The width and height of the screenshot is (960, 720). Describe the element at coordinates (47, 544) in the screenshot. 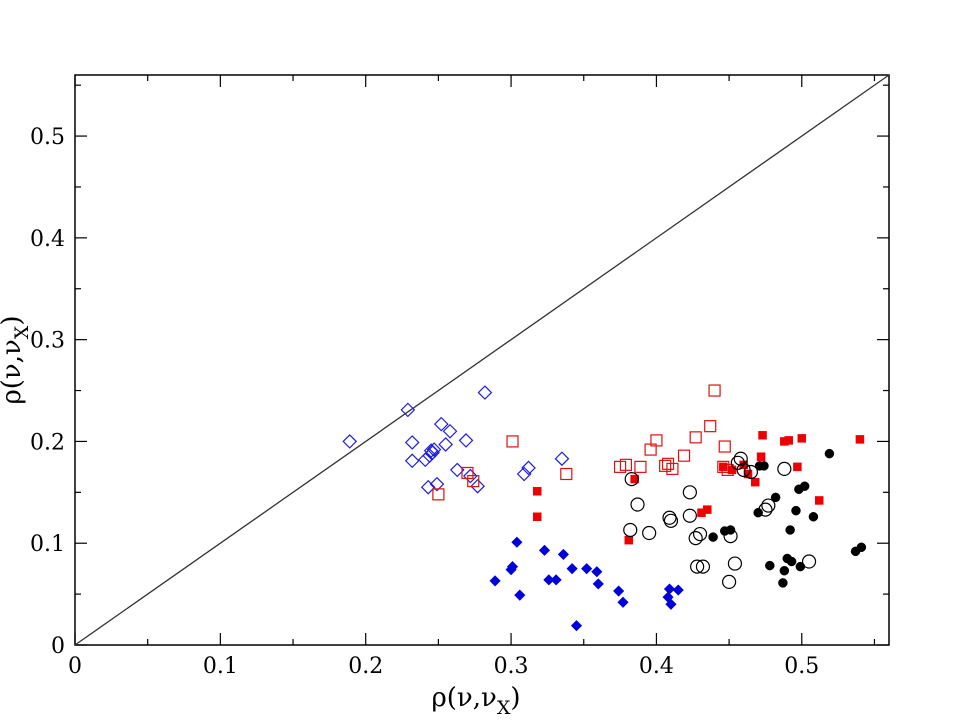

I see `y-tick-label: 0.1` at that location.